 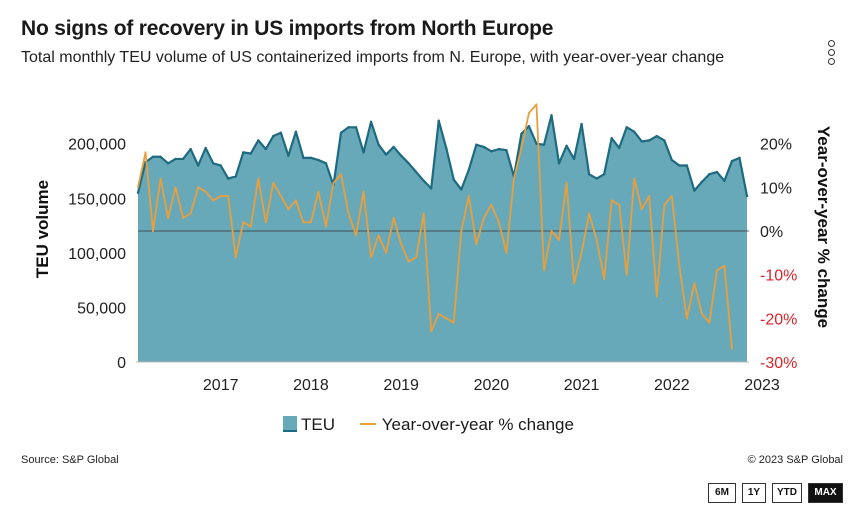 What do you see at coordinates (97, 254) in the screenshot?
I see `left-tick-label: 100,000` at bounding box center [97, 254].